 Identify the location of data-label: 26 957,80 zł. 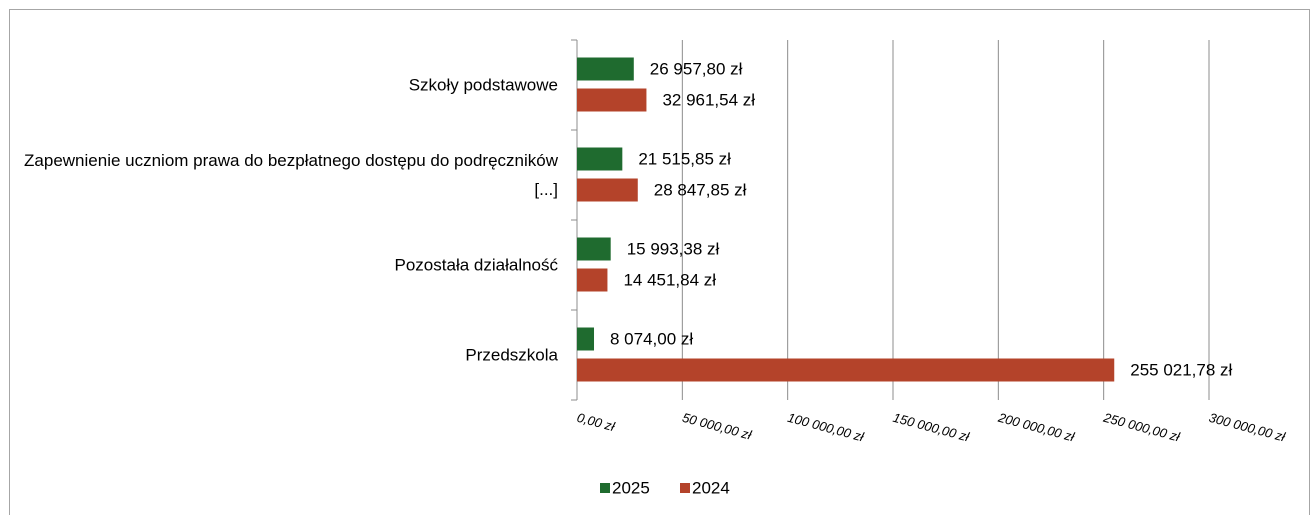
(696, 68).